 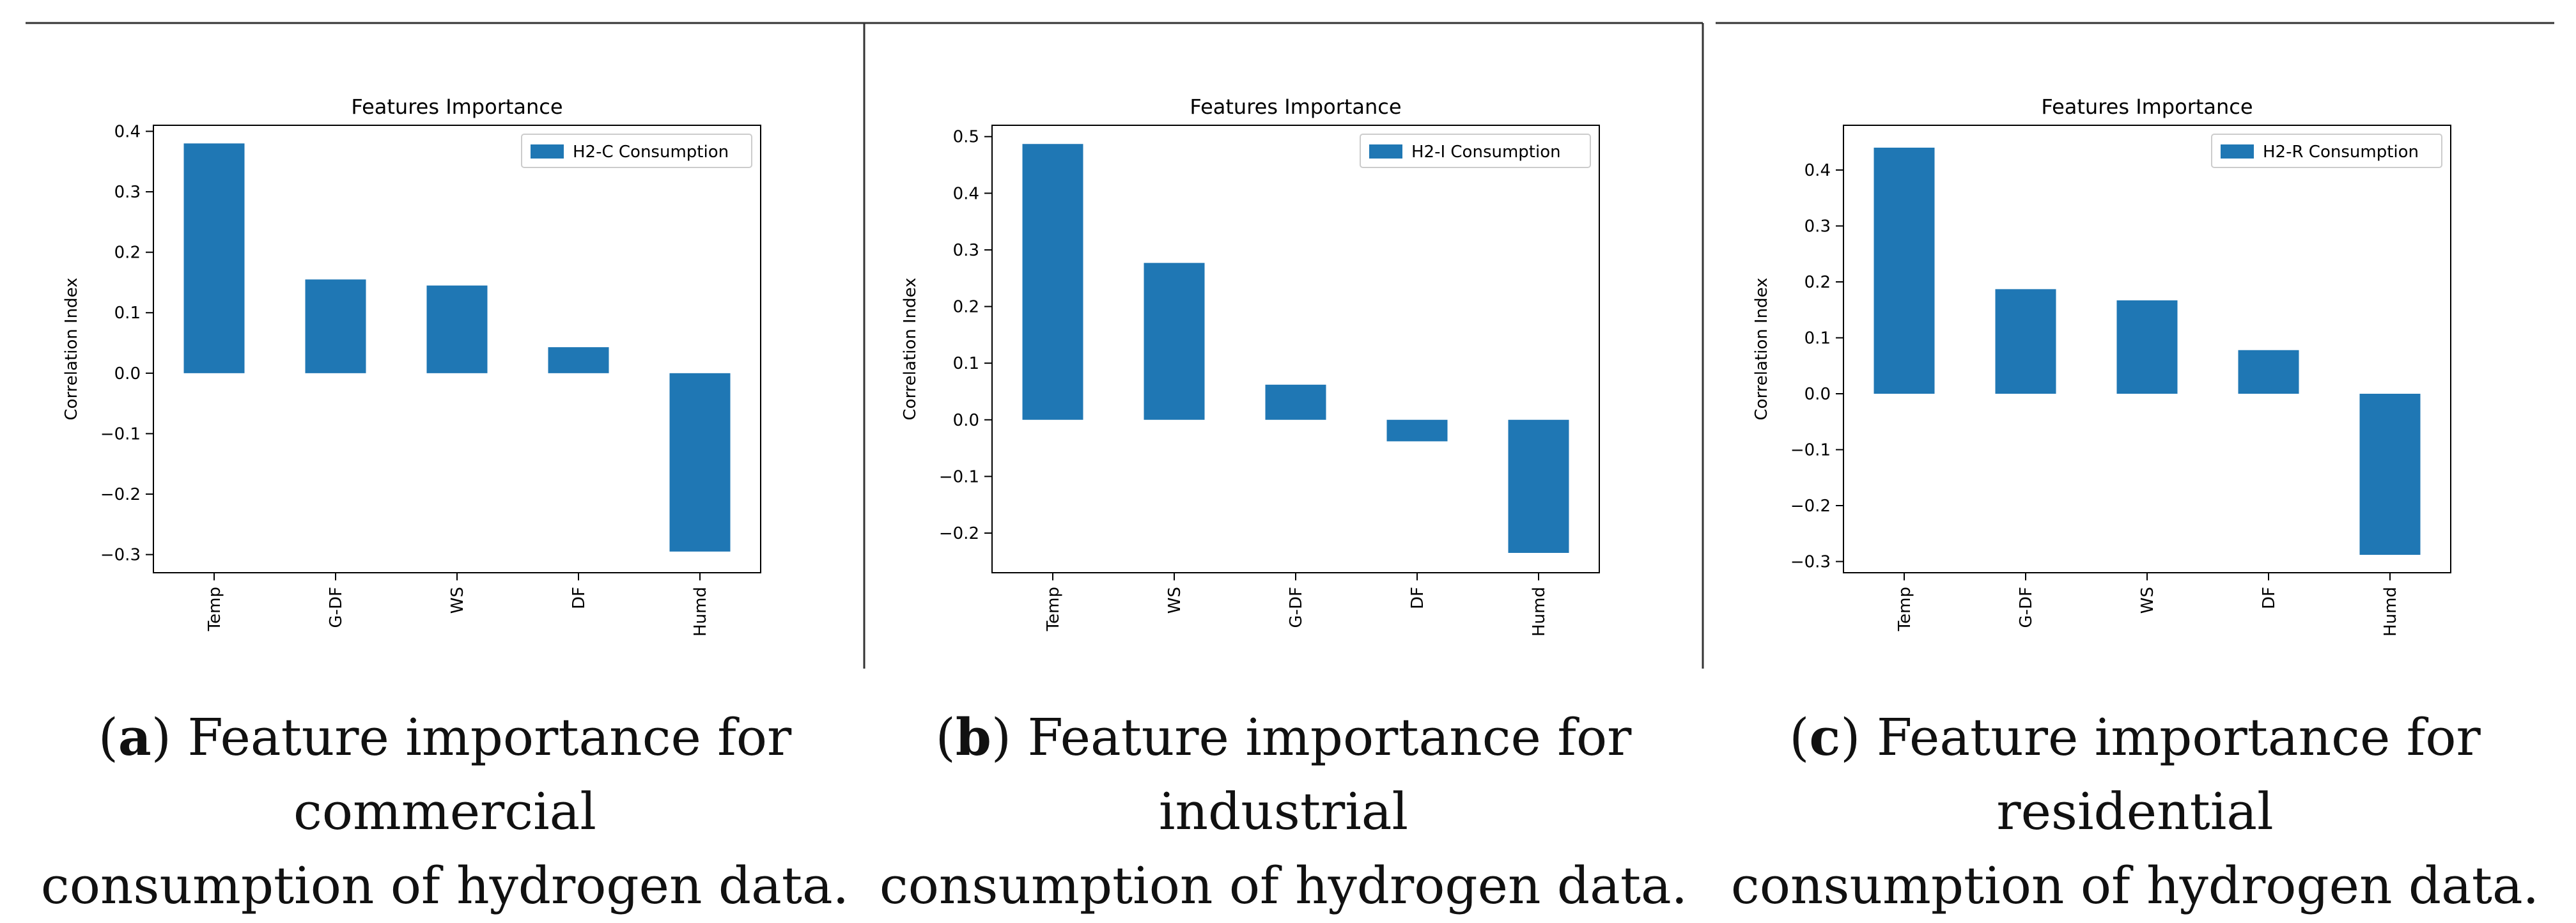 What do you see at coordinates (2170, 774) in the screenshot?
I see `caption-c-line1: Feature importance for residential` at bounding box center [2170, 774].